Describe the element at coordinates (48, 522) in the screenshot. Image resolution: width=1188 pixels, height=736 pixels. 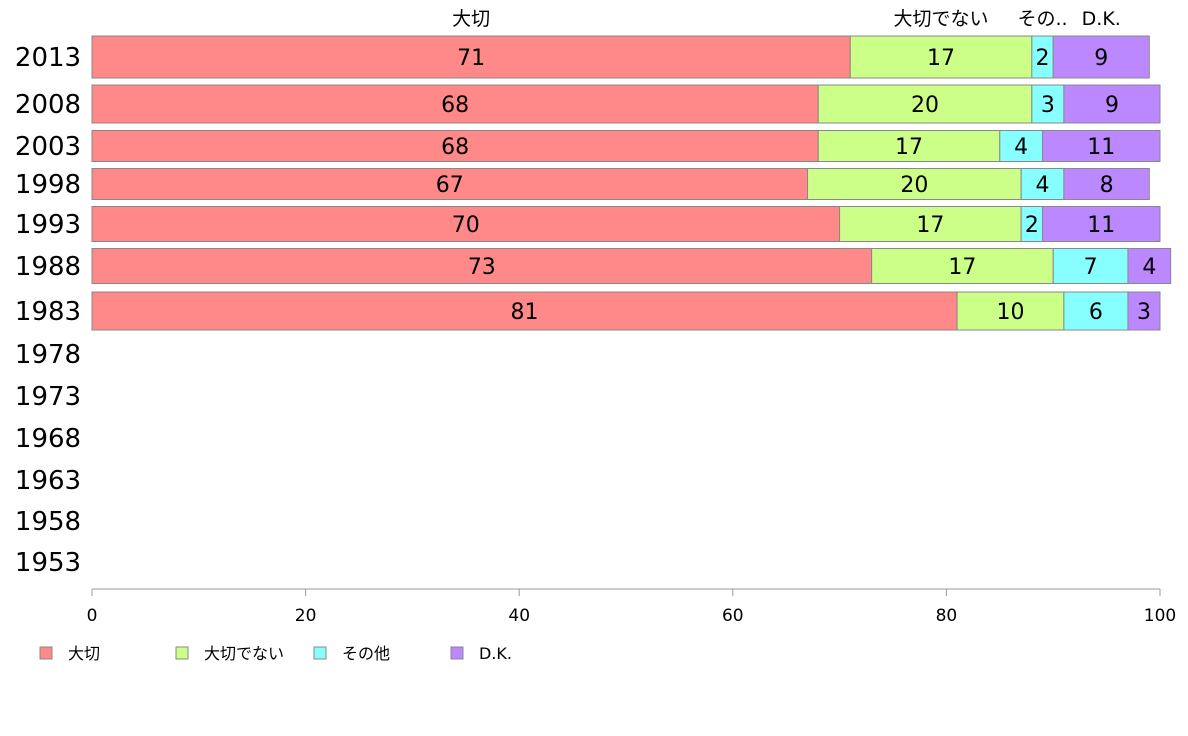
I see `year-label: 1958` at that location.